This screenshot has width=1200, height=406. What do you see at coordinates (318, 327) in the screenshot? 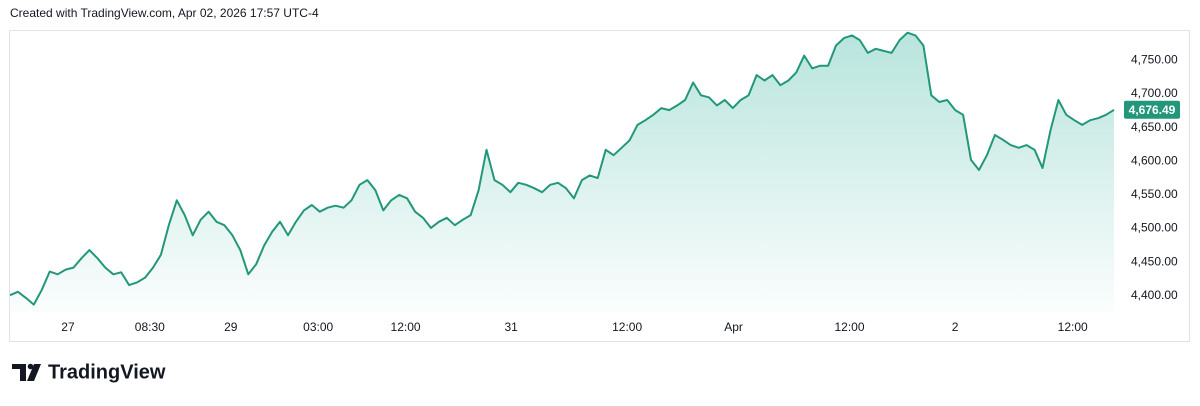
I see `x-tick-label: 03:00` at bounding box center [318, 327].